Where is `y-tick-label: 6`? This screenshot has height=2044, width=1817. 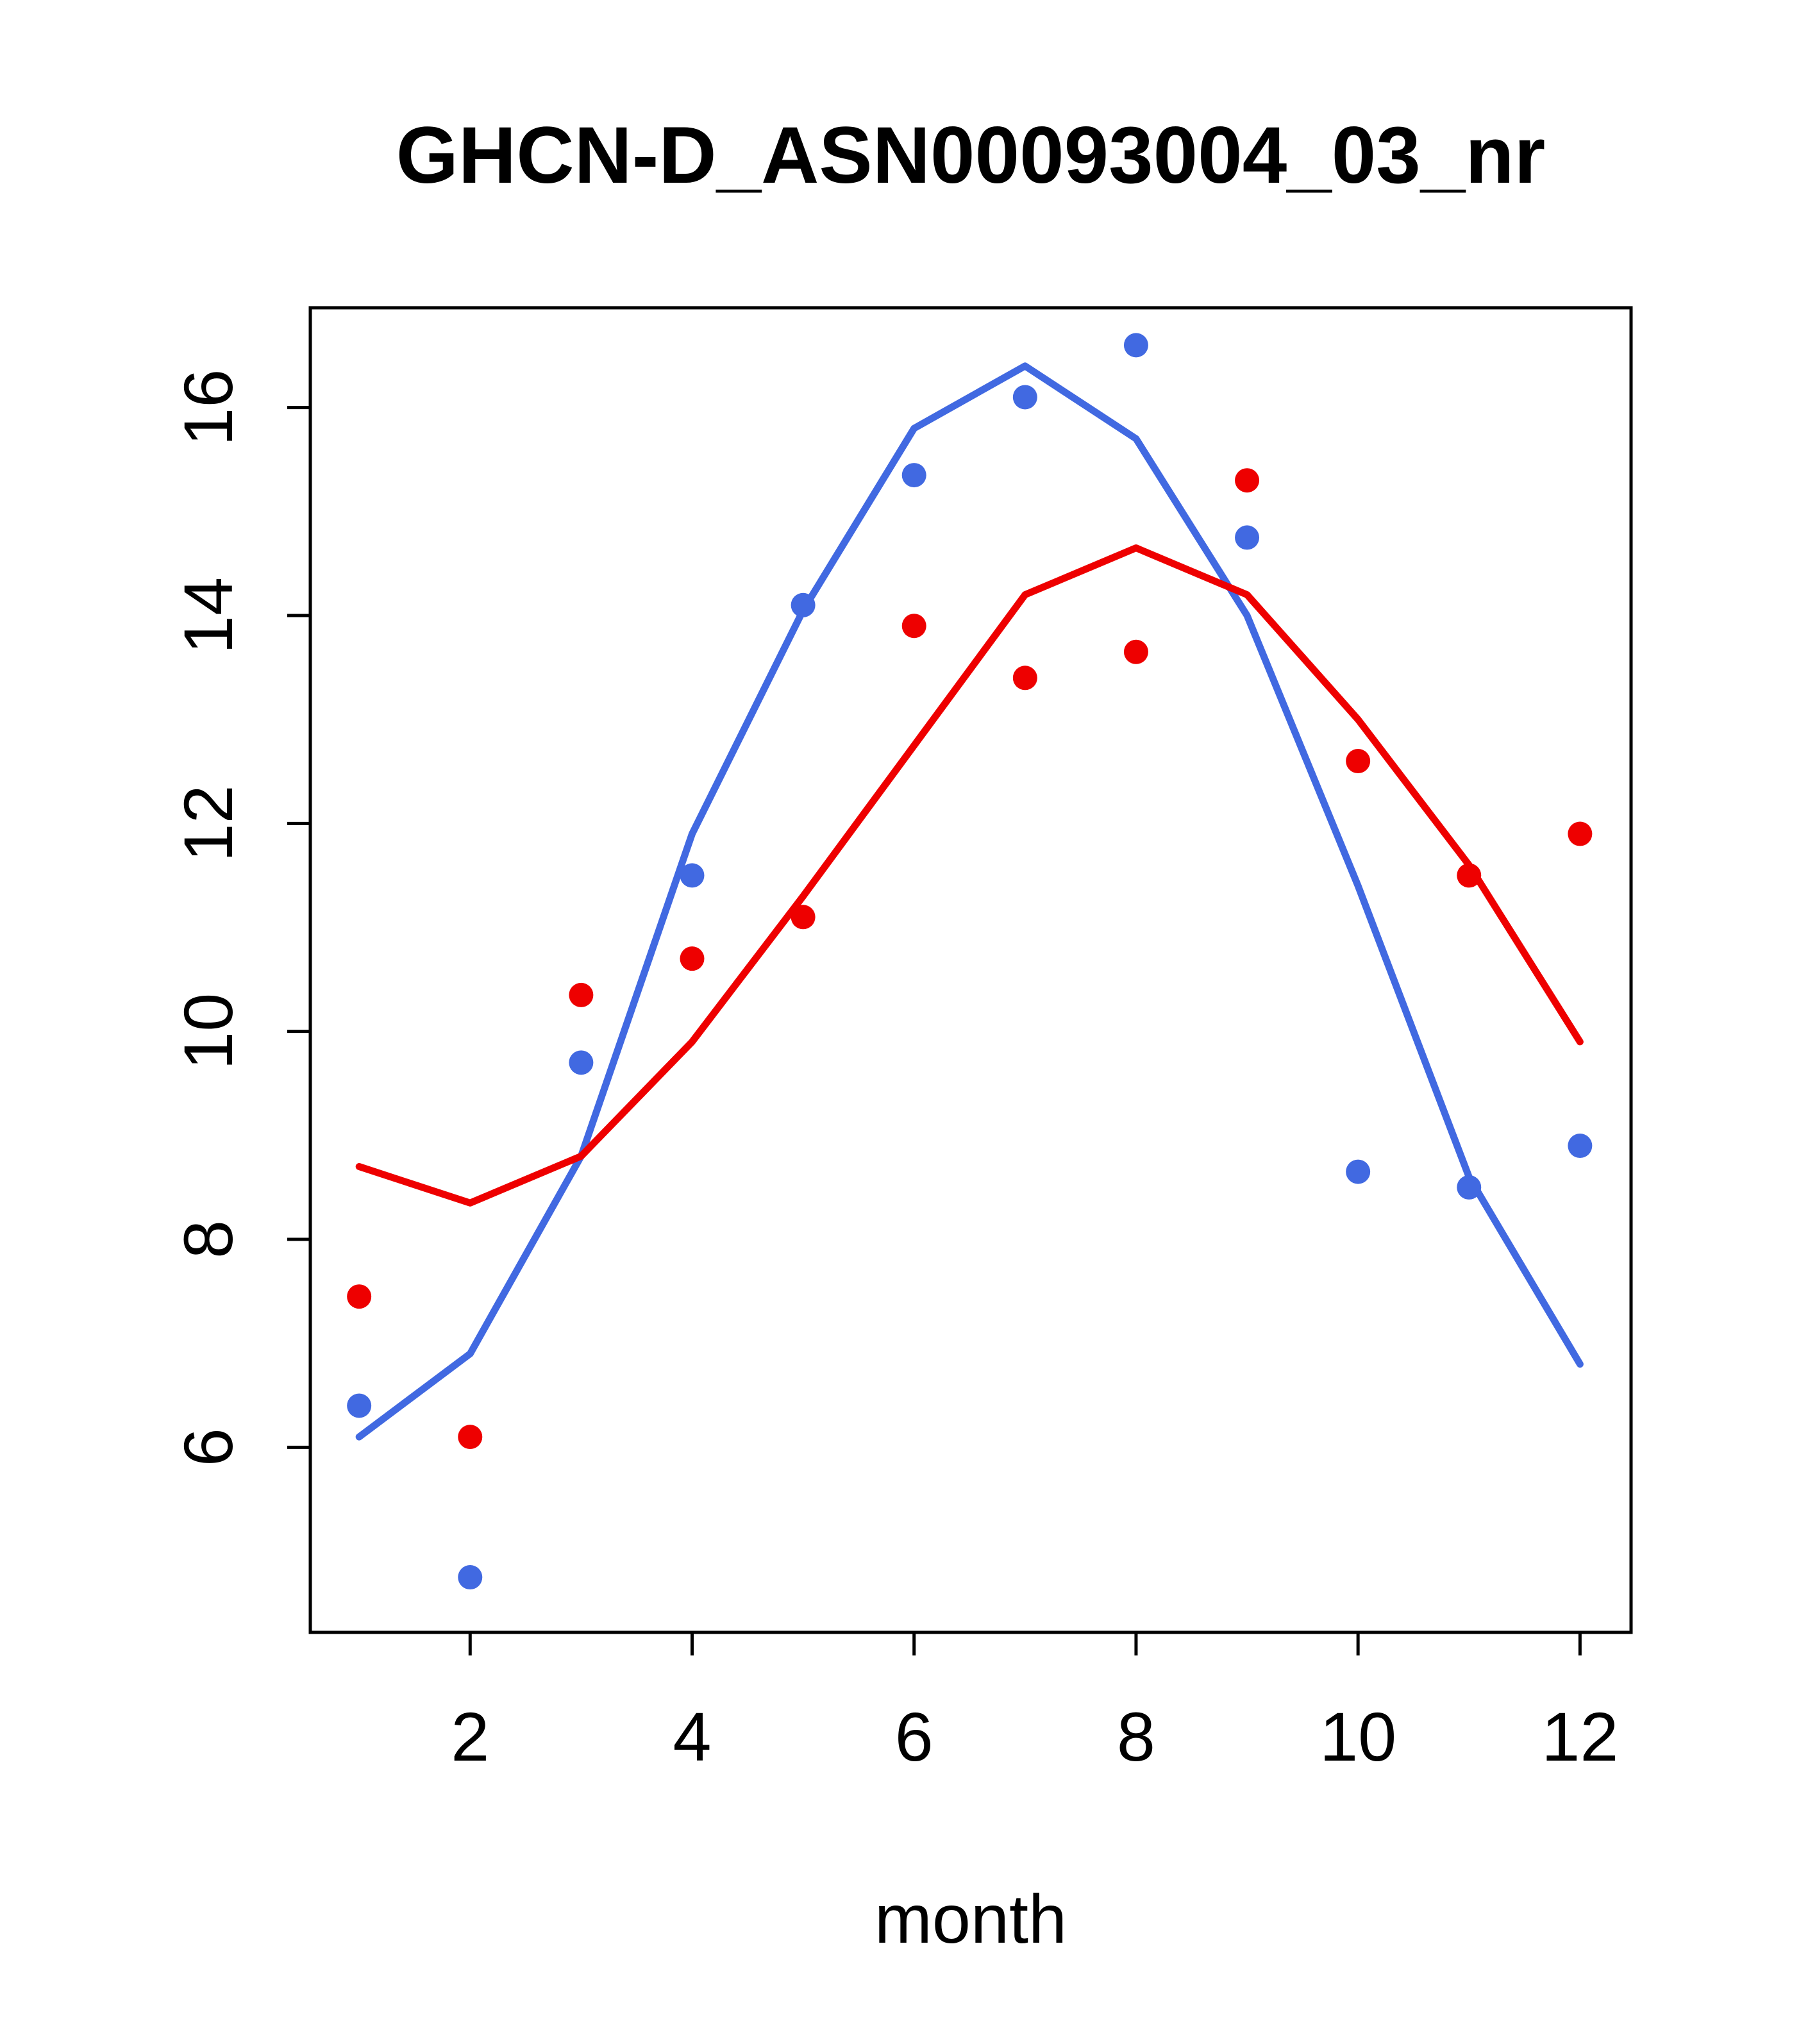 y-tick-label: 6 is located at coordinates (208, 1447).